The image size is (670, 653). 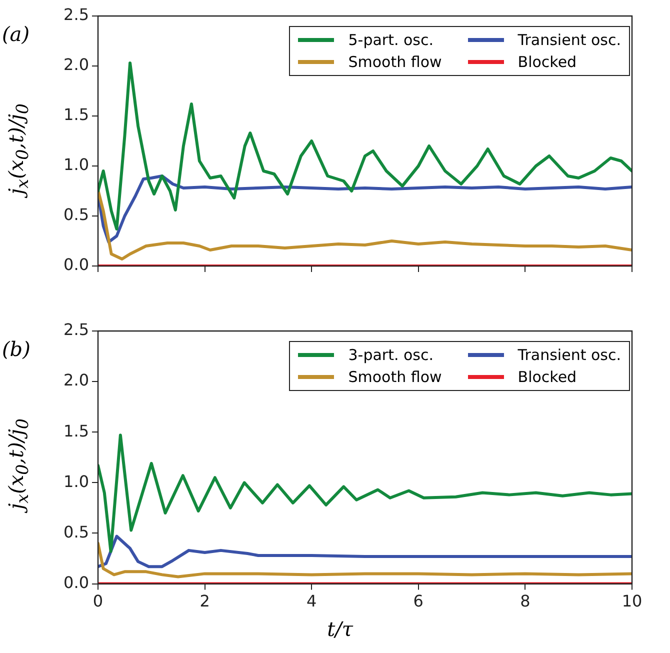 I want to click on x-tick-label: 8, so click(x=525, y=601).